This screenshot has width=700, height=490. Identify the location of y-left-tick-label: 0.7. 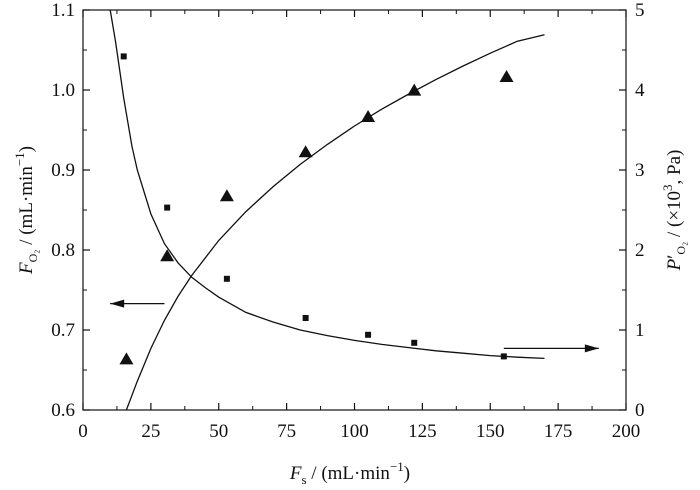
(63, 330).